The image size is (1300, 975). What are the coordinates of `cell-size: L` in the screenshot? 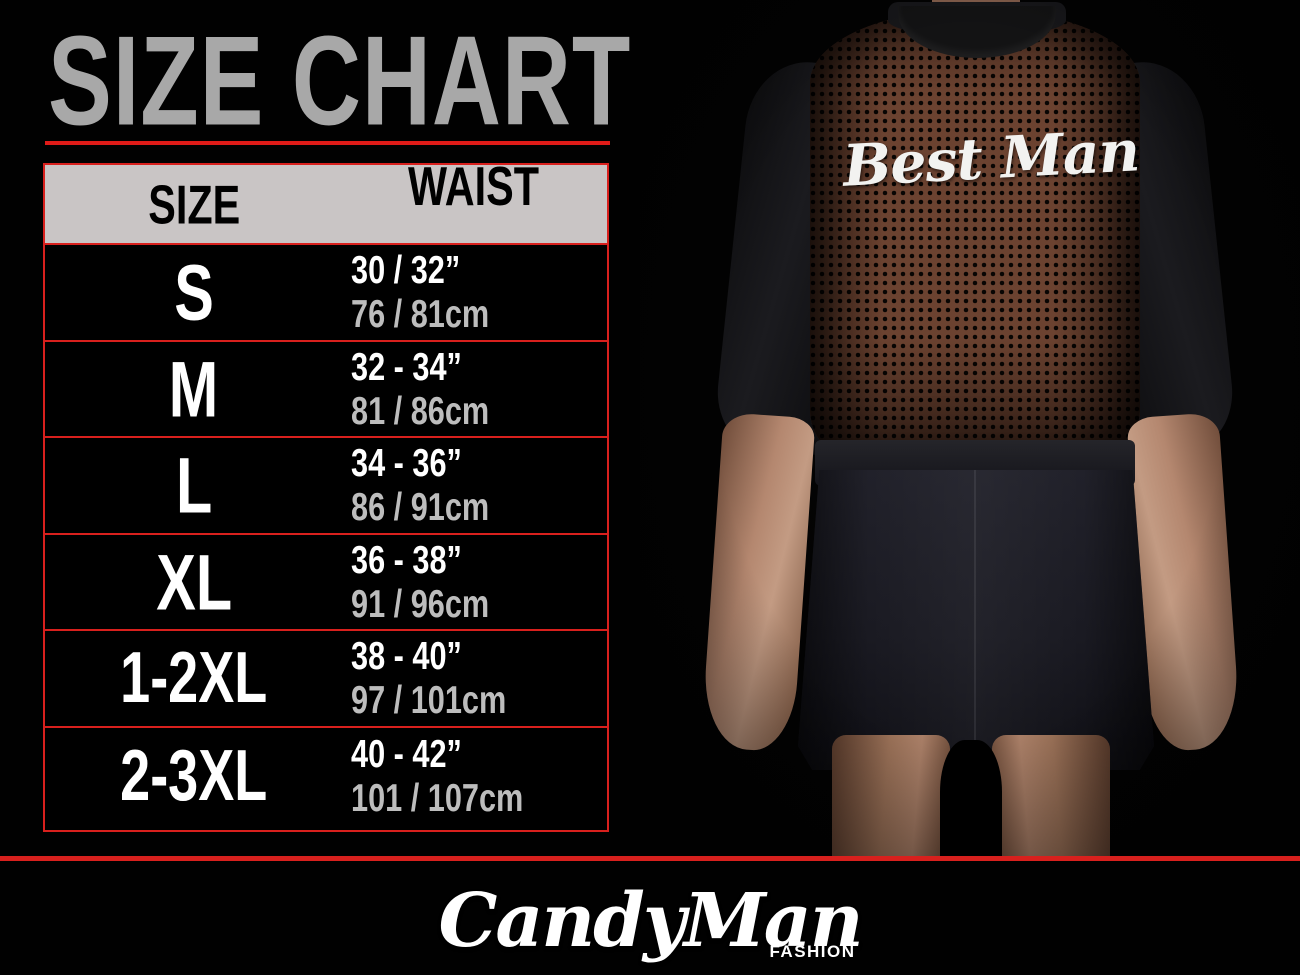 It's located at (194, 485).